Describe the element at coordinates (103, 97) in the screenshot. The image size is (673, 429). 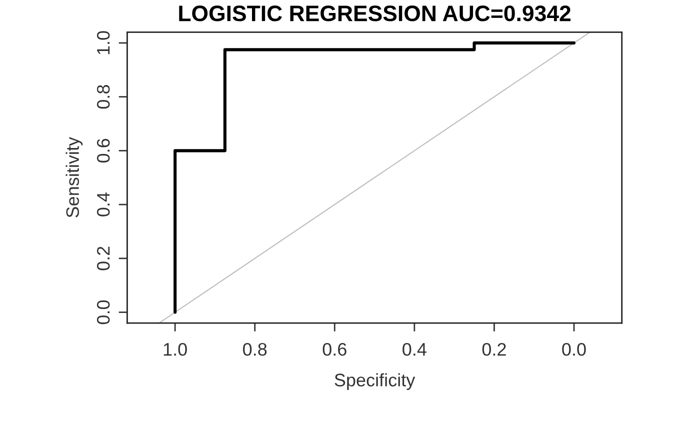
I see `y-tick-label: 0.8` at that location.